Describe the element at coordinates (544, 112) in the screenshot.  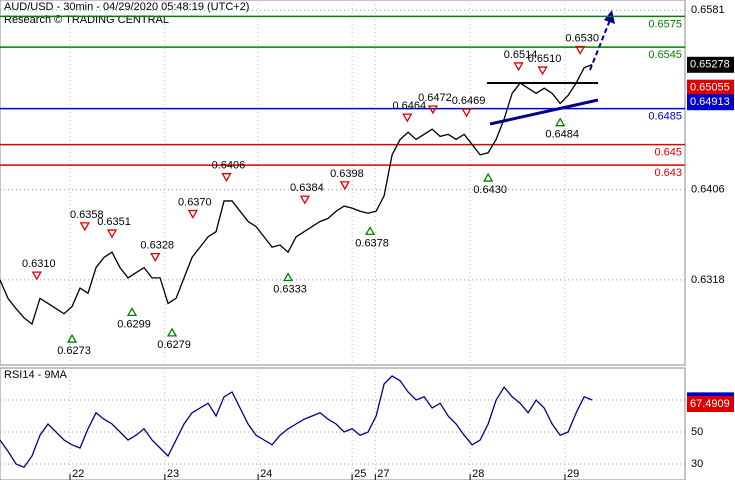
I see `trend-line` at that location.